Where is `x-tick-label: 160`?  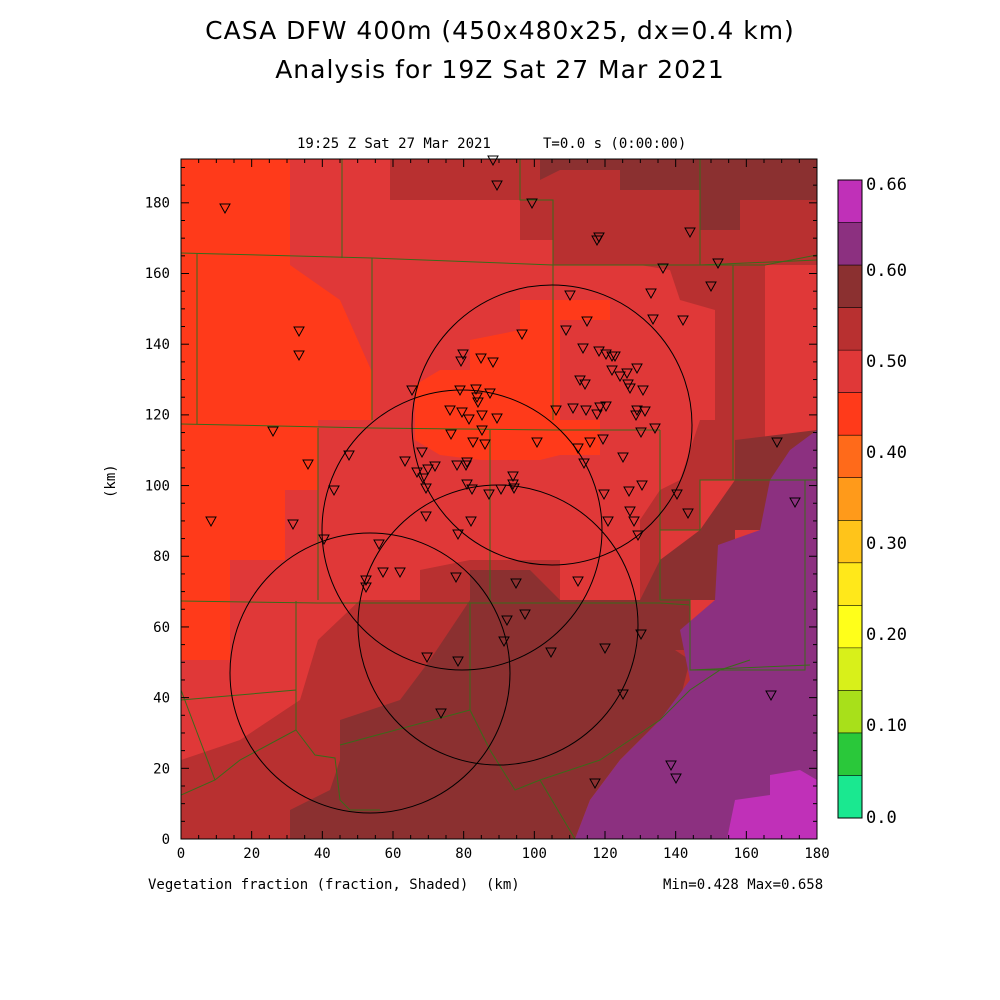
x-tick-label: 160 is located at coordinates (746, 854).